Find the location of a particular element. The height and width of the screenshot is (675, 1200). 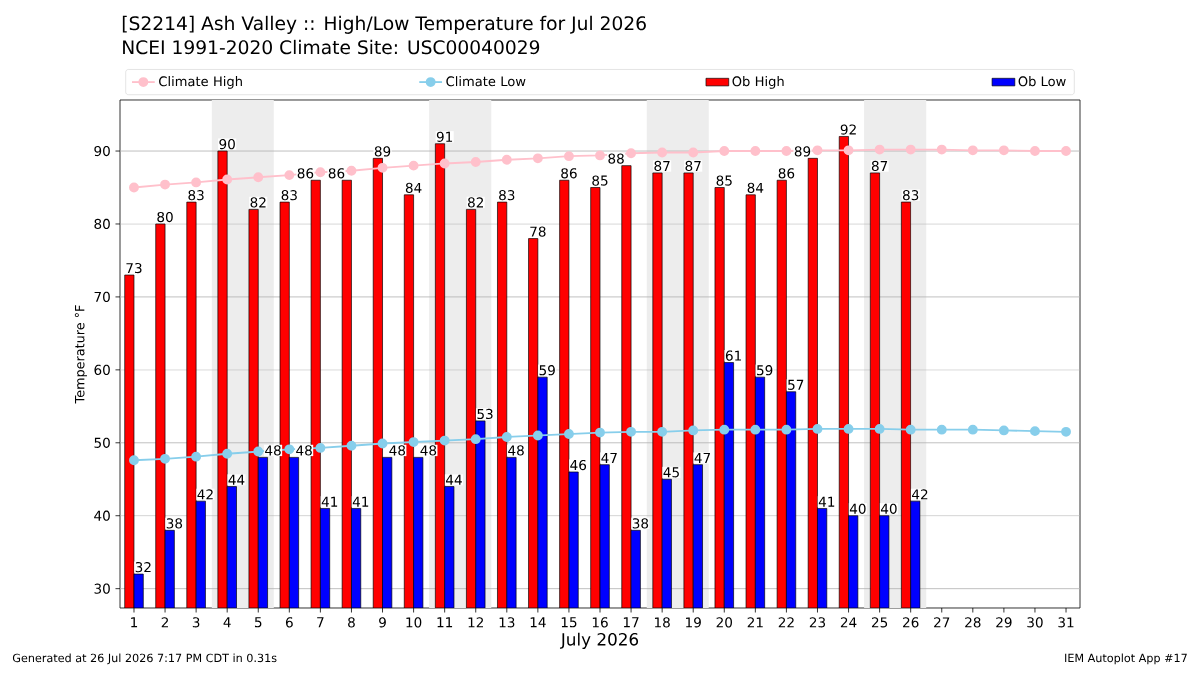

x-tick-label: 14 is located at coordinates (538, 622).